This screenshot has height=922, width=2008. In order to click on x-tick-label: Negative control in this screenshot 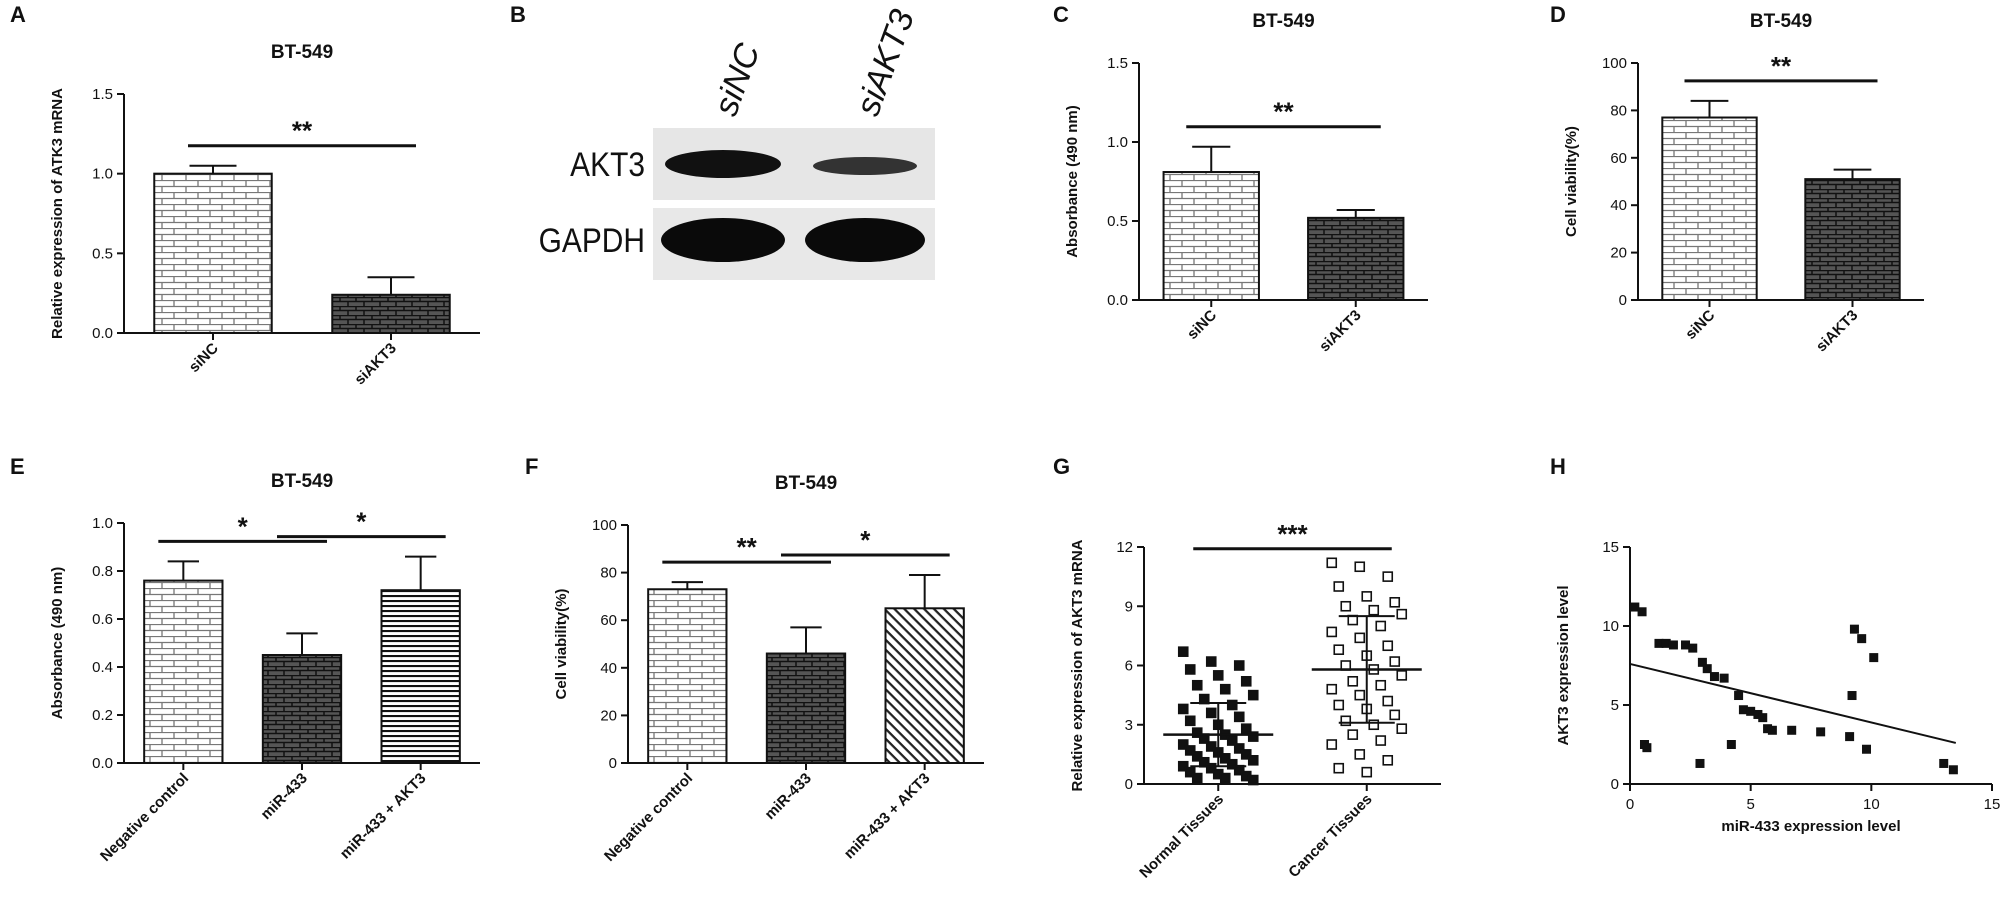, I will do `click(648, 817)`.